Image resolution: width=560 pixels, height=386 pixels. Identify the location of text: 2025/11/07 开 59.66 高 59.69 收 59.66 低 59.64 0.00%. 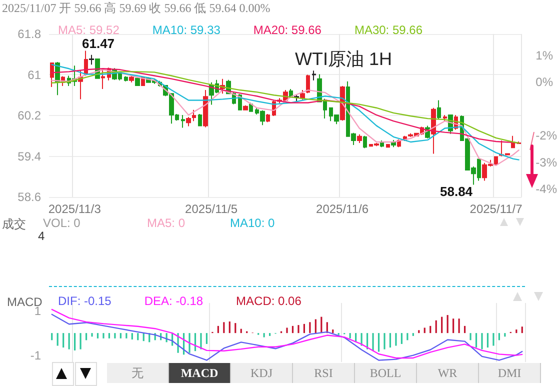
(136, 8).